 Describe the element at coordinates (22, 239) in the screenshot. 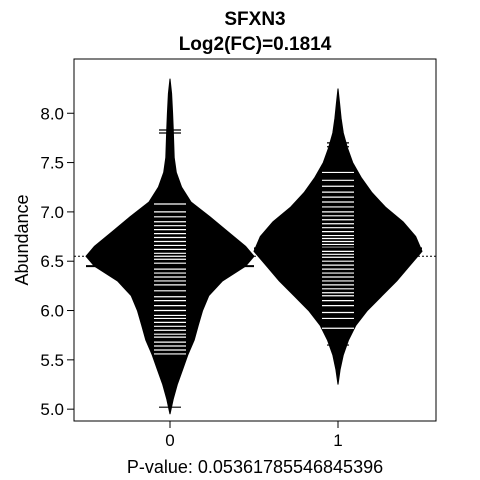

I see `y-axis-label: Abundance` at that location.